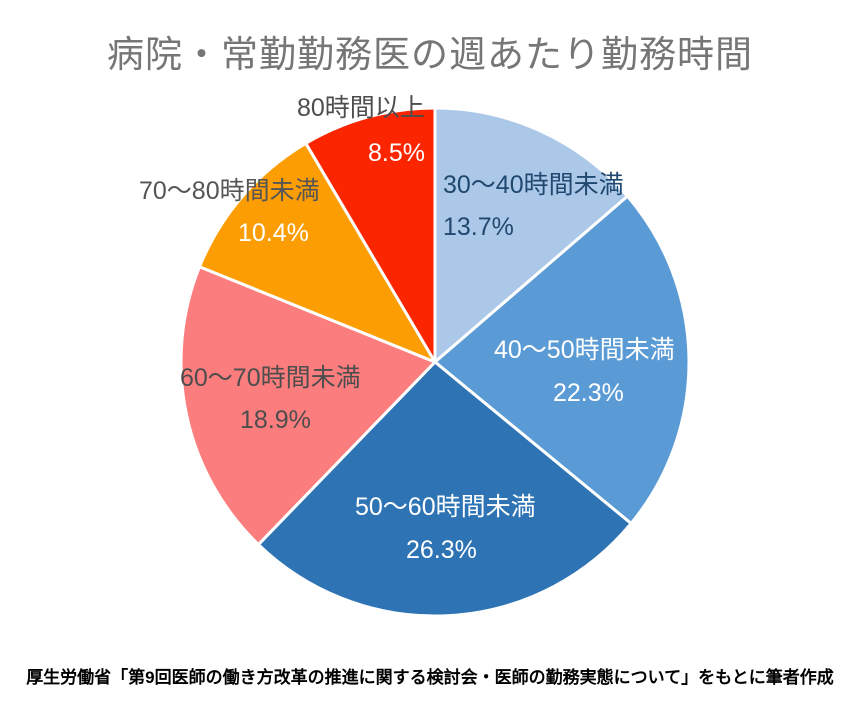 Image resolution: width=860 pixels, height=704 pixels. What do you see at coordinates (441, 550) in the screenshot?
I see `slice-value-50-60: 26.3%` at bounding box center [441, 550].